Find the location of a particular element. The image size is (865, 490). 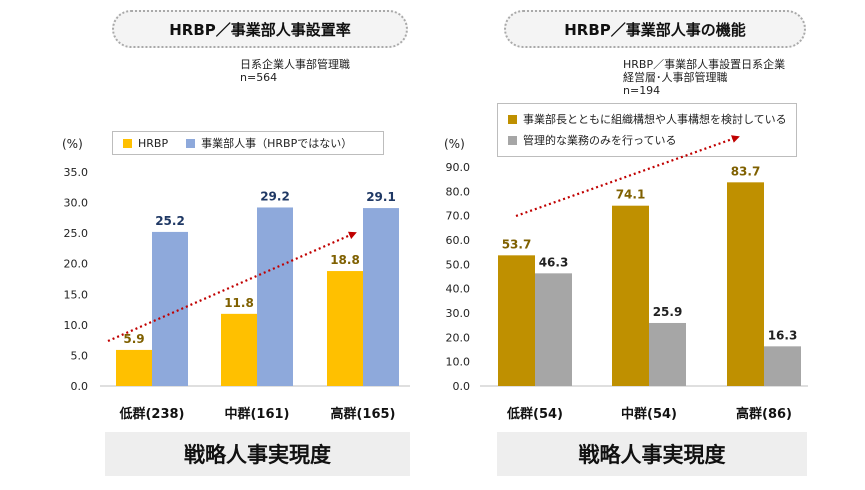

right-y-tick-label: 20.0 is located at coordinates (458, 337).